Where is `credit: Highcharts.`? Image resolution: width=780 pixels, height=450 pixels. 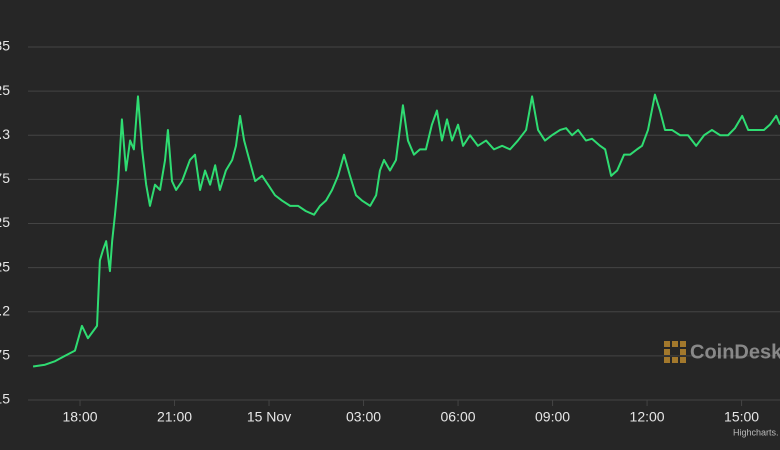 credit: Highcharts. is located at coordinates (756, 432).